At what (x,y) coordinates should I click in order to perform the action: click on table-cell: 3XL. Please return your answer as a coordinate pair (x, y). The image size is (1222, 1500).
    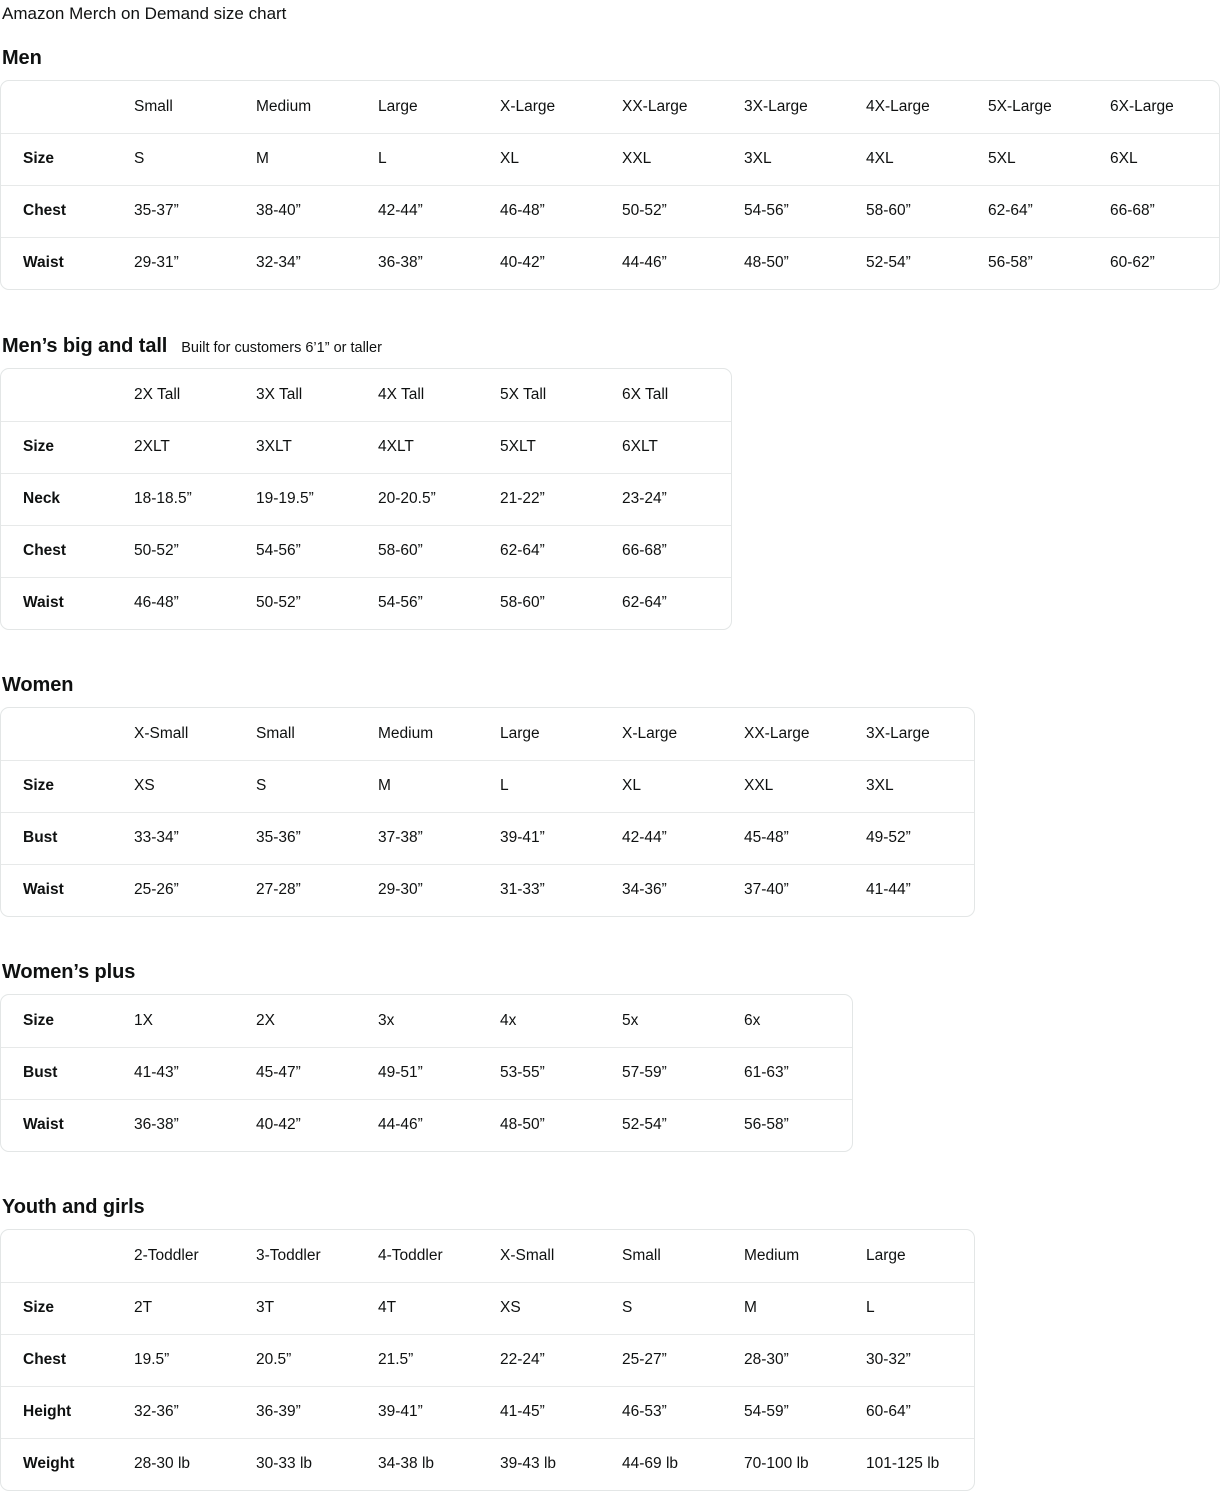
    Looking at the image, I should click on (920, 785).